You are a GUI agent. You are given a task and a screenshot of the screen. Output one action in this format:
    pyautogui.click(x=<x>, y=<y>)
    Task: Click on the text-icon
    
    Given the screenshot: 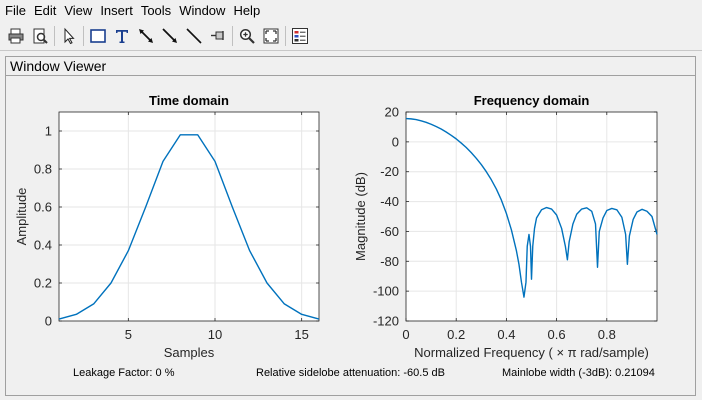 What is the action you would take?
    pyautogui.click(x=122, y=36)
    